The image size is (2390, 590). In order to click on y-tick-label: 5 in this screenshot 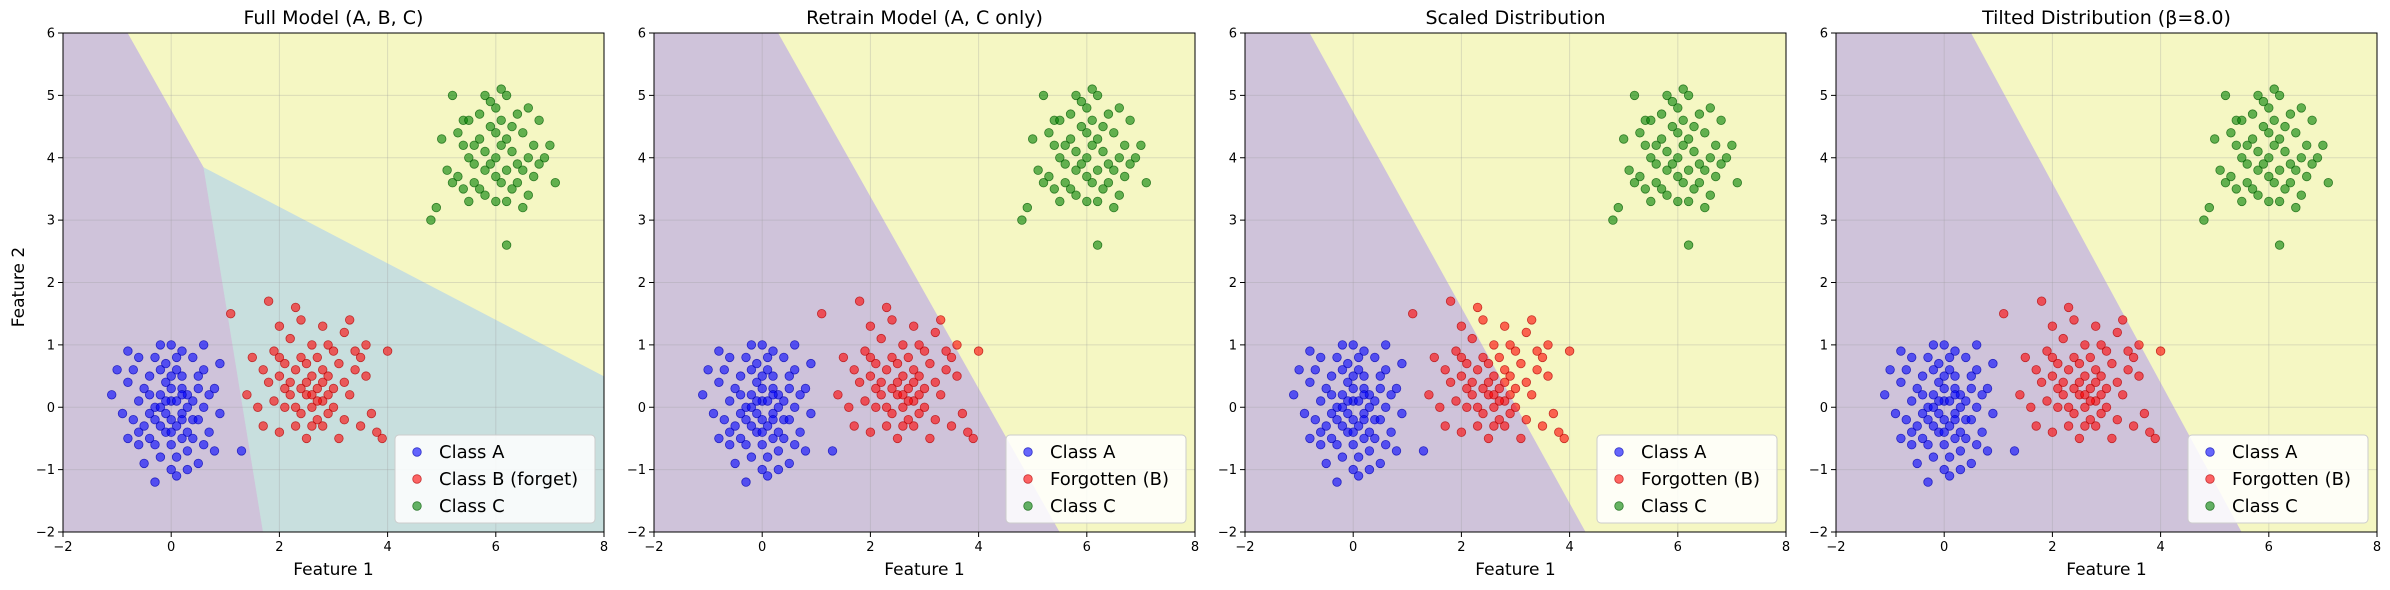, I will do `click(51, 96)`.